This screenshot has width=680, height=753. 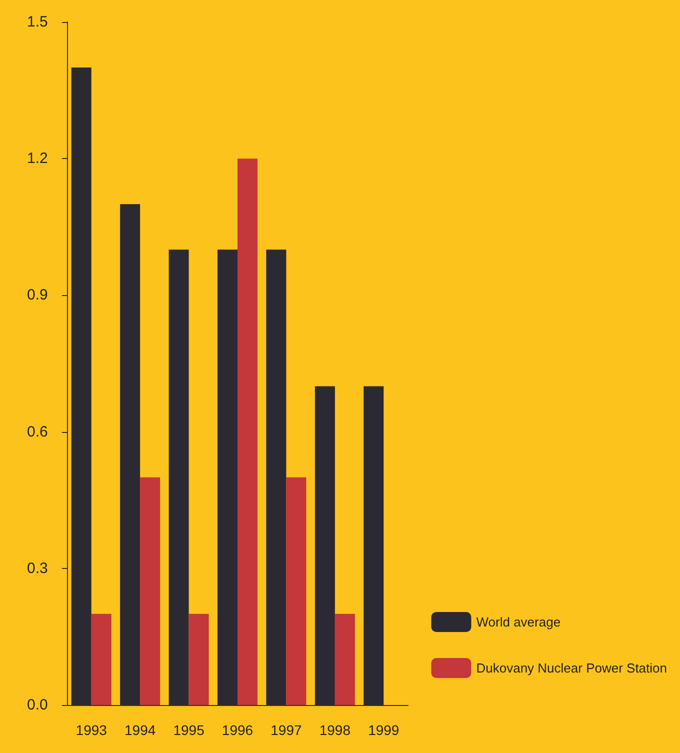 I want to click on x-tick-label: 1999, so click(x=384, y=730).